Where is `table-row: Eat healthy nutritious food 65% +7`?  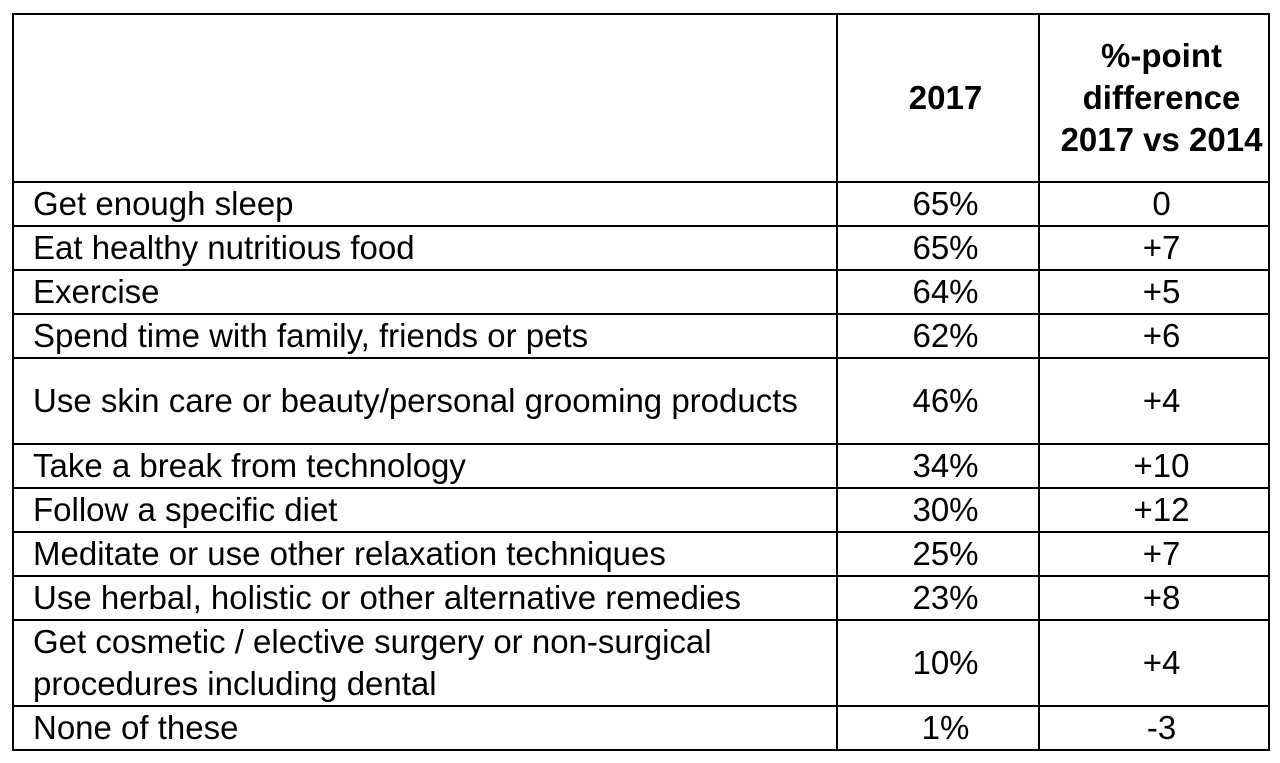 table-row: Eat healthy nutritious food 65% +7 is located at coordinates (641, 248).